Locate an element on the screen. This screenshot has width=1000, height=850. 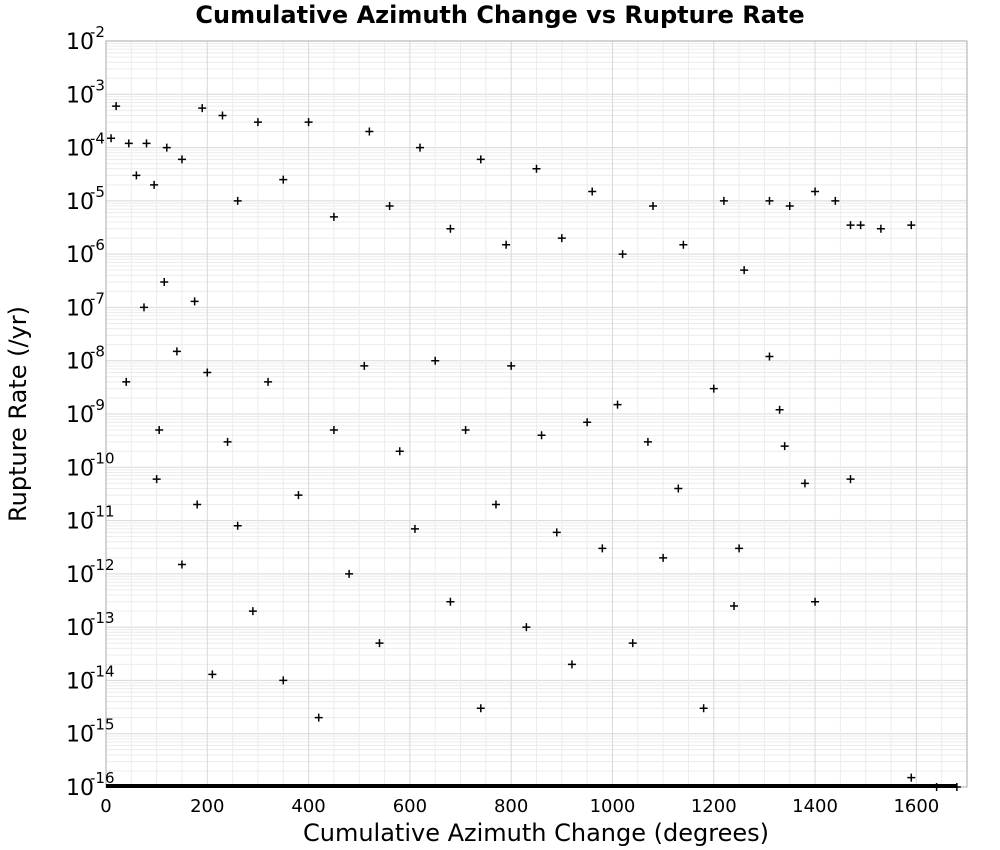
y-tick-exponent: -14 is located at coordinates (102, 671).